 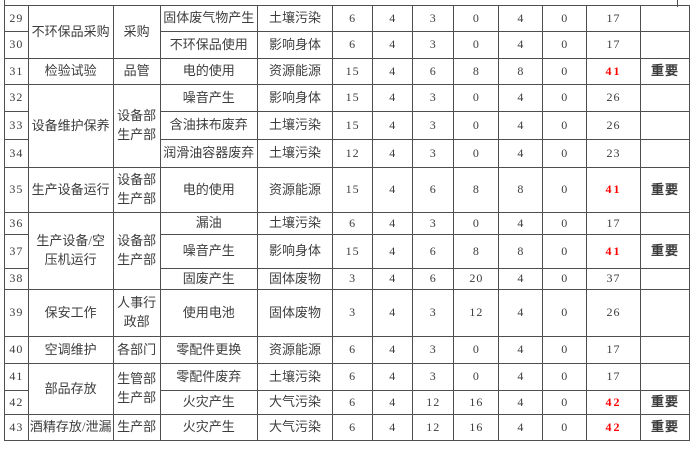 What do you see at coordinates (16, 377) in the screenshot?
I see `row-number-cell: 41` at bounding box center [16, 377].